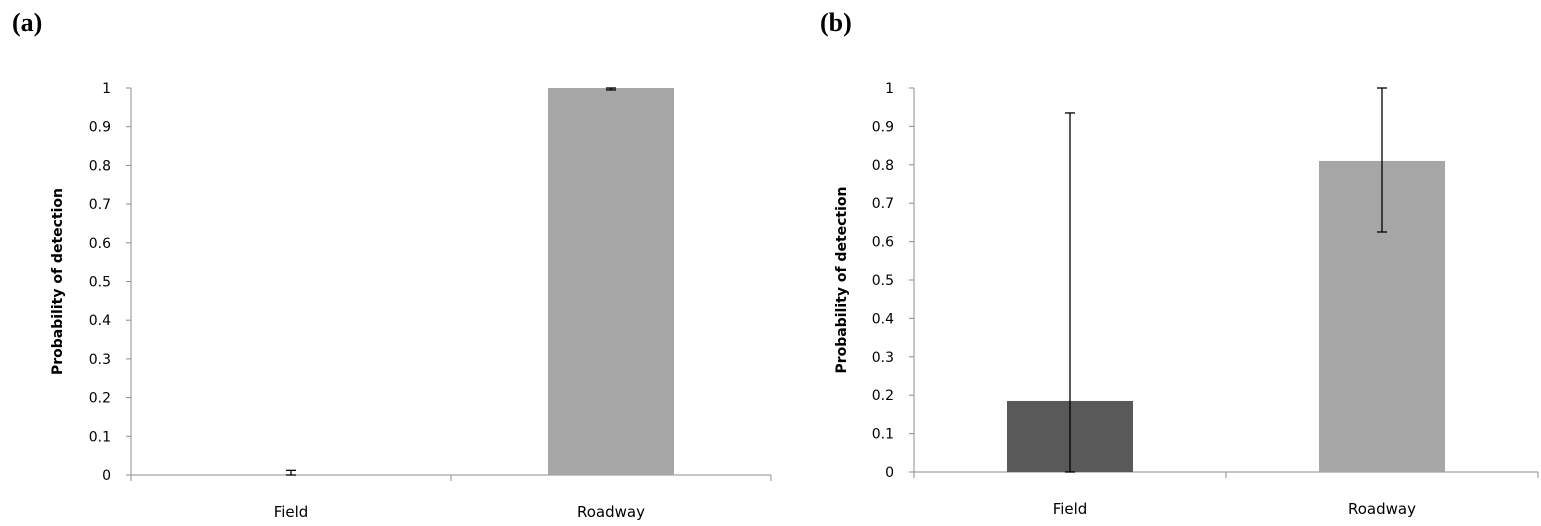 This screenshot has width=1541, height=526. Describe the element at coordinates (611, 281) in the screenshot. I see `bar-roadway` at that location.